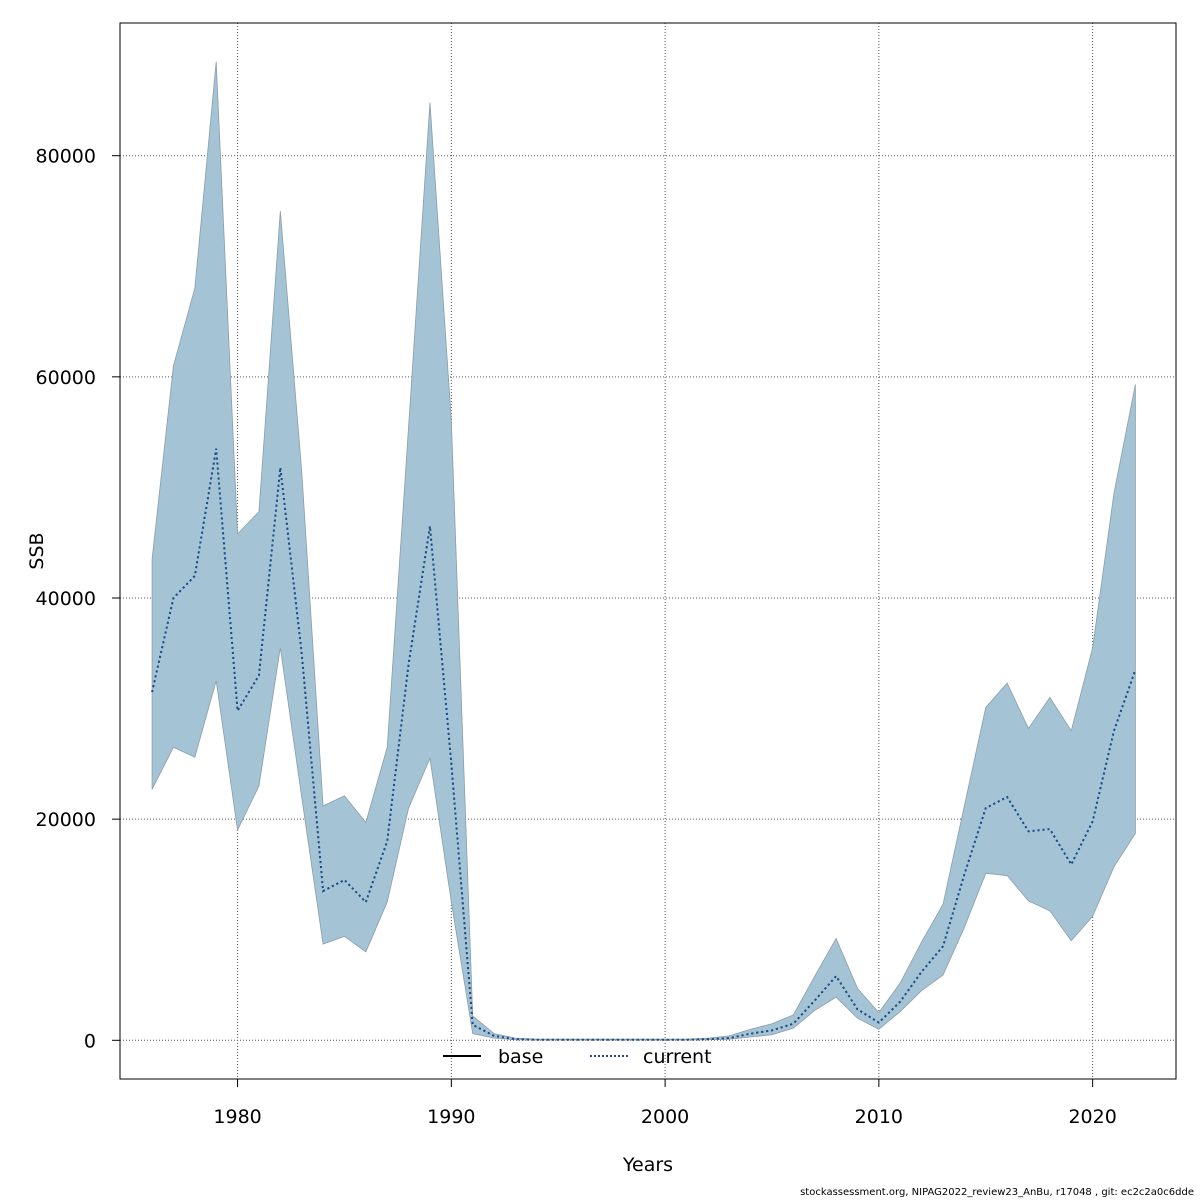 This screenshot has width=1200, height=1200. Describe the element at coordinates (577, 1057) in the screenshot. I see `legend: base current` at that location.